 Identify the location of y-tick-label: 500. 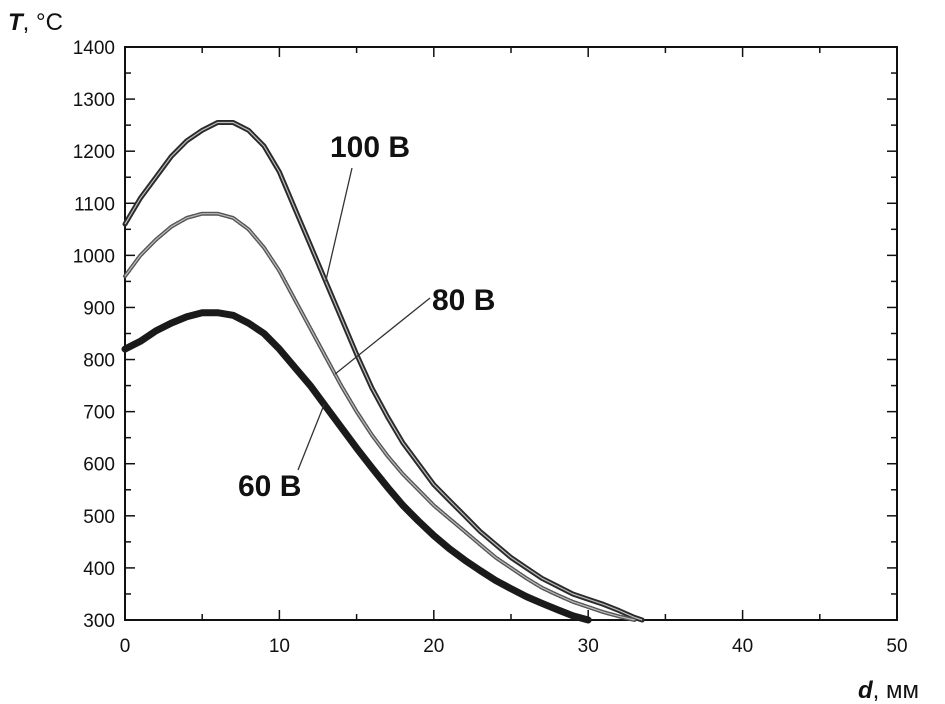
(99, 517).